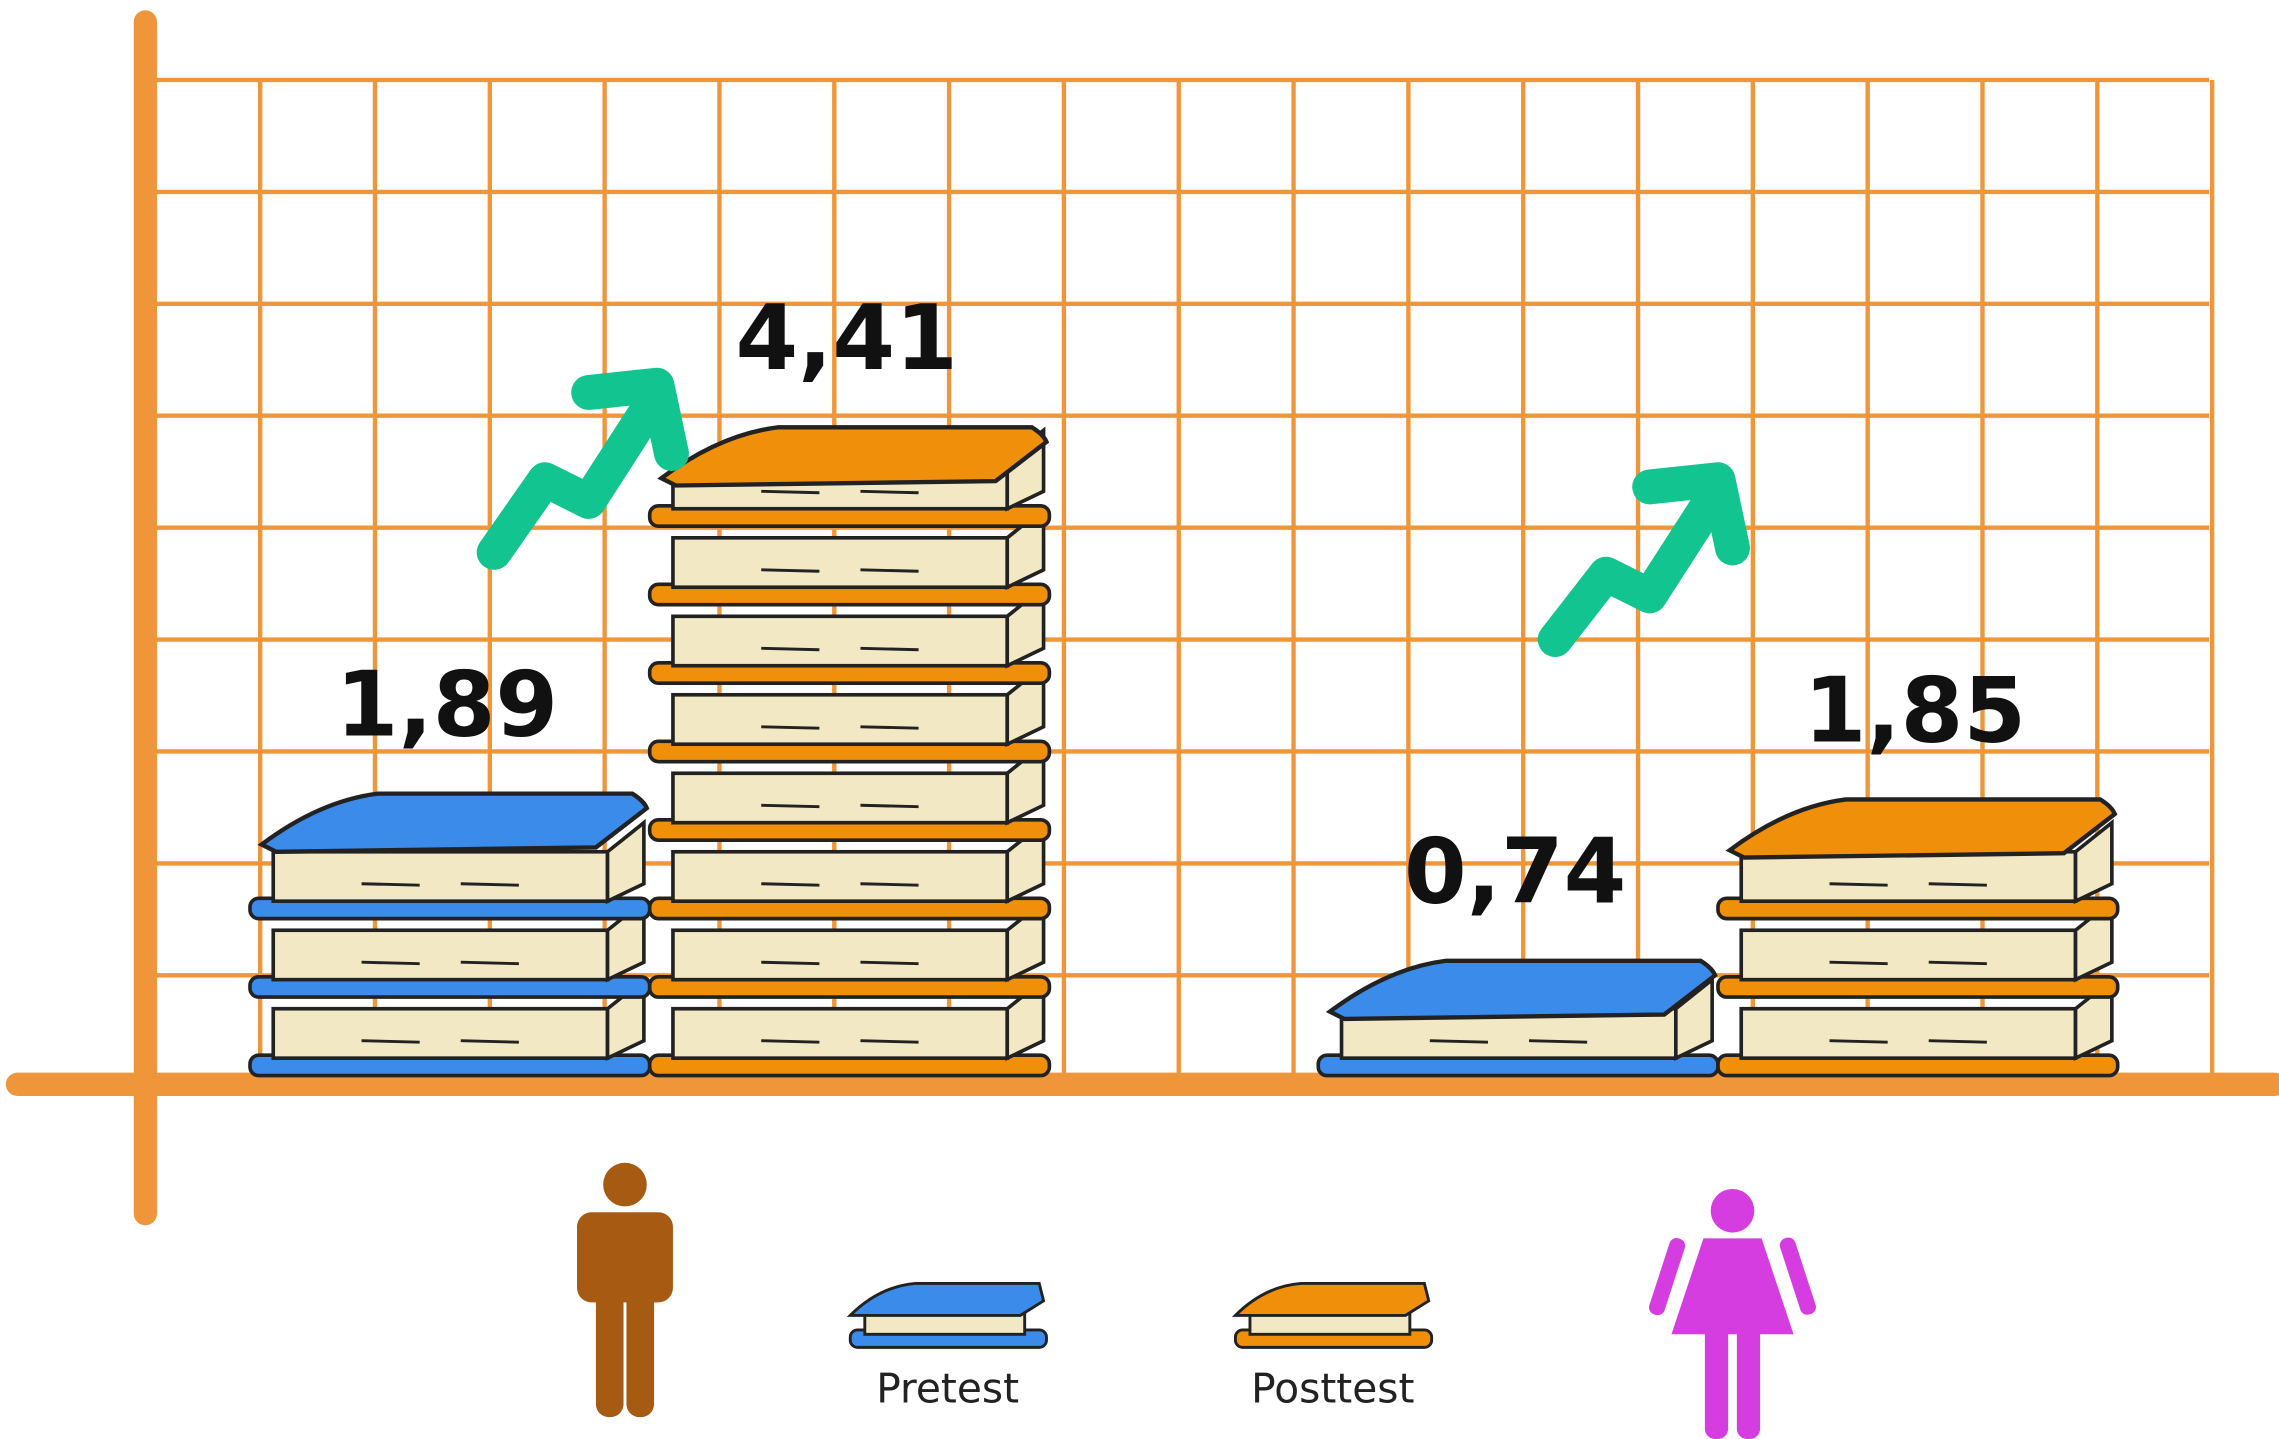 The image size is (2279, 1439). I want to click on legend-label: Posttest, so click(1332, 1389).